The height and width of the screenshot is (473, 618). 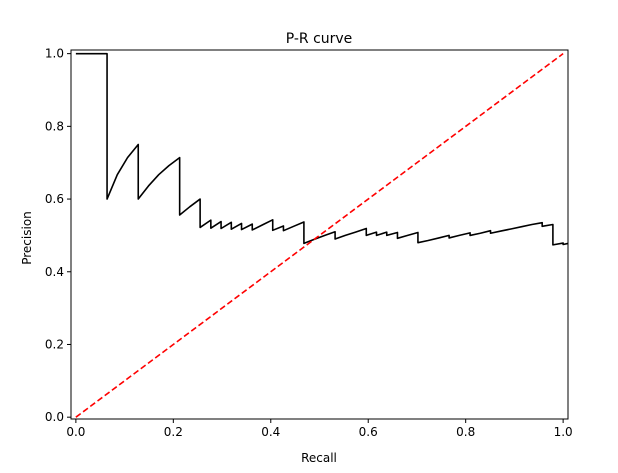 I want to click on y-tick-label: 0.6, so click(x=54, y=199).